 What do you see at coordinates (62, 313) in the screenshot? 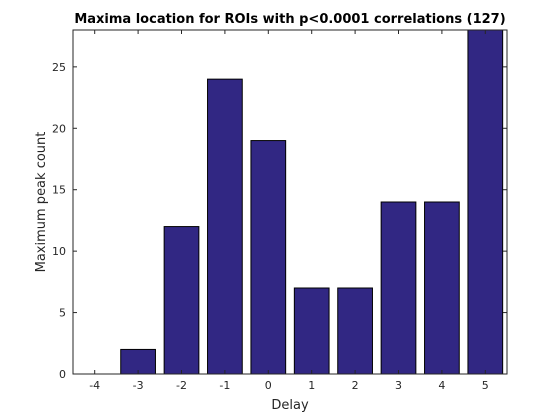
I see `y-tick-label: 5` at bounding box center [62, 313].